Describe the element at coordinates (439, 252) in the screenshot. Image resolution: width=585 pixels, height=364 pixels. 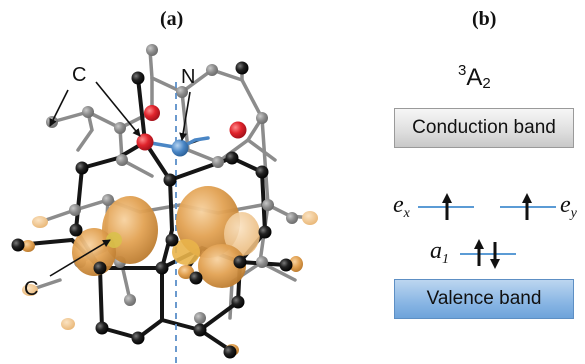
I see `a1-label: a1` at that location.